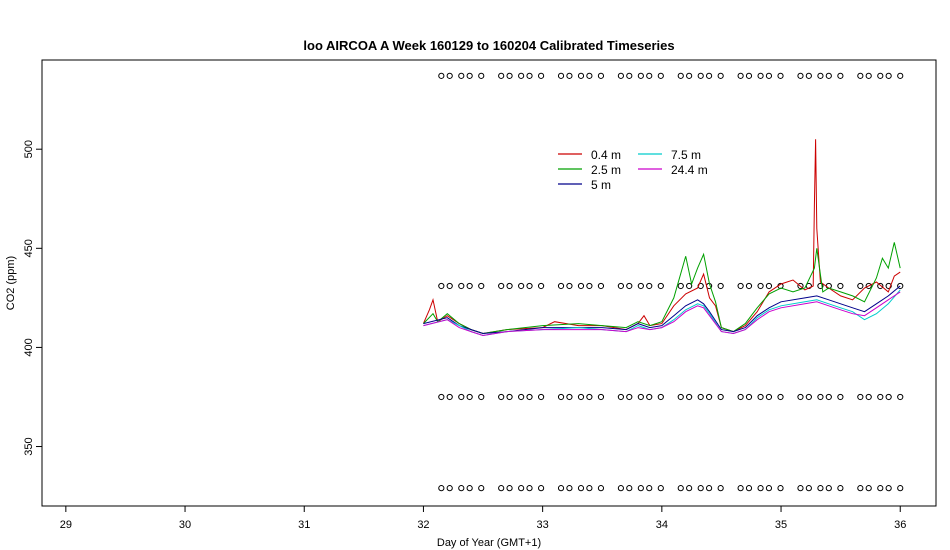 This screenshot has height=550, width=950. What do you see at coordinates (29, 347) in the screenshot?
I see `y-tick-label: 400` at bounding box center [29, 347].